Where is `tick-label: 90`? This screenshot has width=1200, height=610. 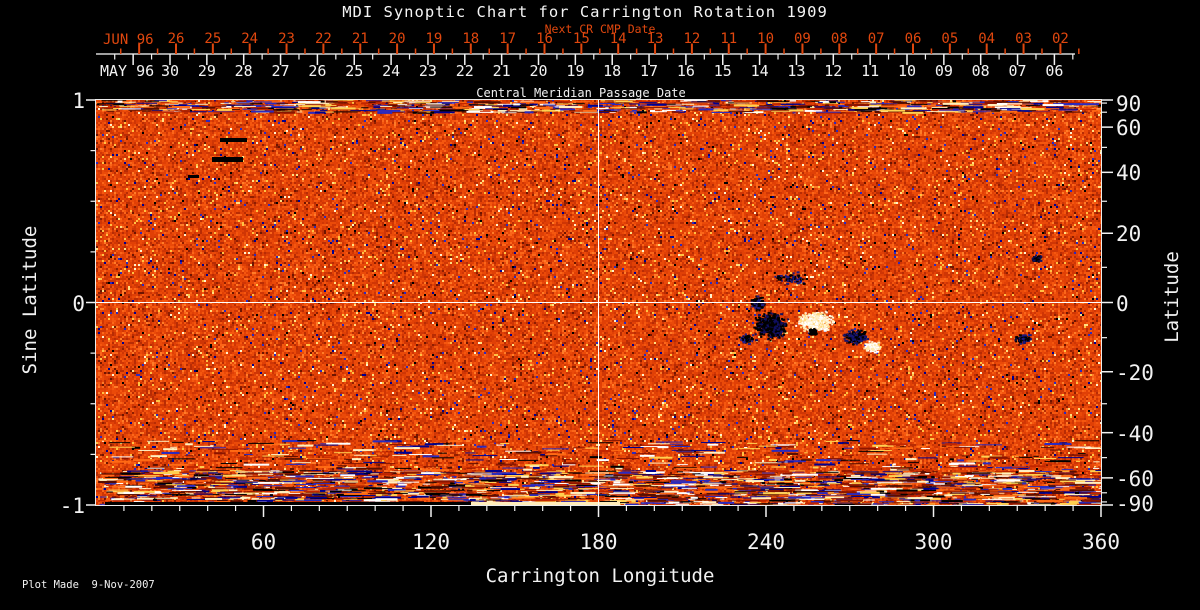
tick-label: 90 is located at coordinates (1129, 104).